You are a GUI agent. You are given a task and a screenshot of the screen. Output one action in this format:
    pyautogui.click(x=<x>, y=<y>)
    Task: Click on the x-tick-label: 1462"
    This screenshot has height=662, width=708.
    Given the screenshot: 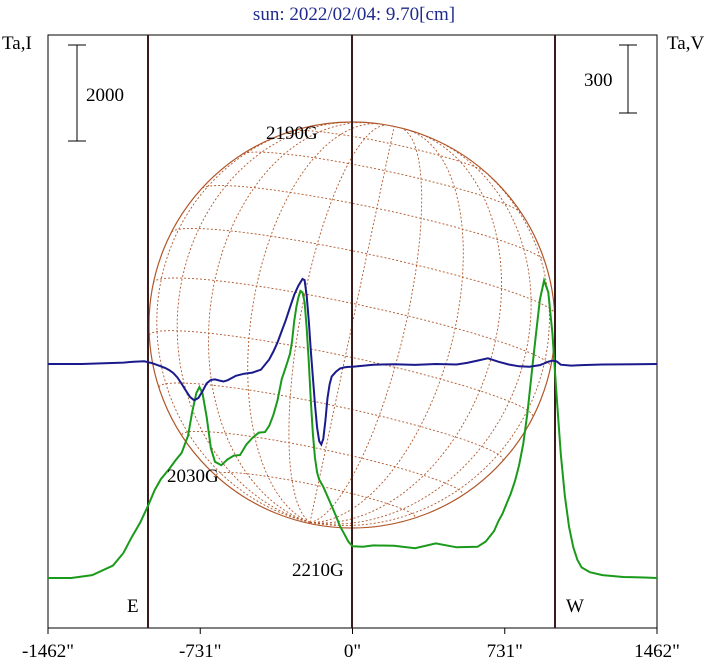 What is the action you would take?
    pyautogui.click(x=657, y=651)
    